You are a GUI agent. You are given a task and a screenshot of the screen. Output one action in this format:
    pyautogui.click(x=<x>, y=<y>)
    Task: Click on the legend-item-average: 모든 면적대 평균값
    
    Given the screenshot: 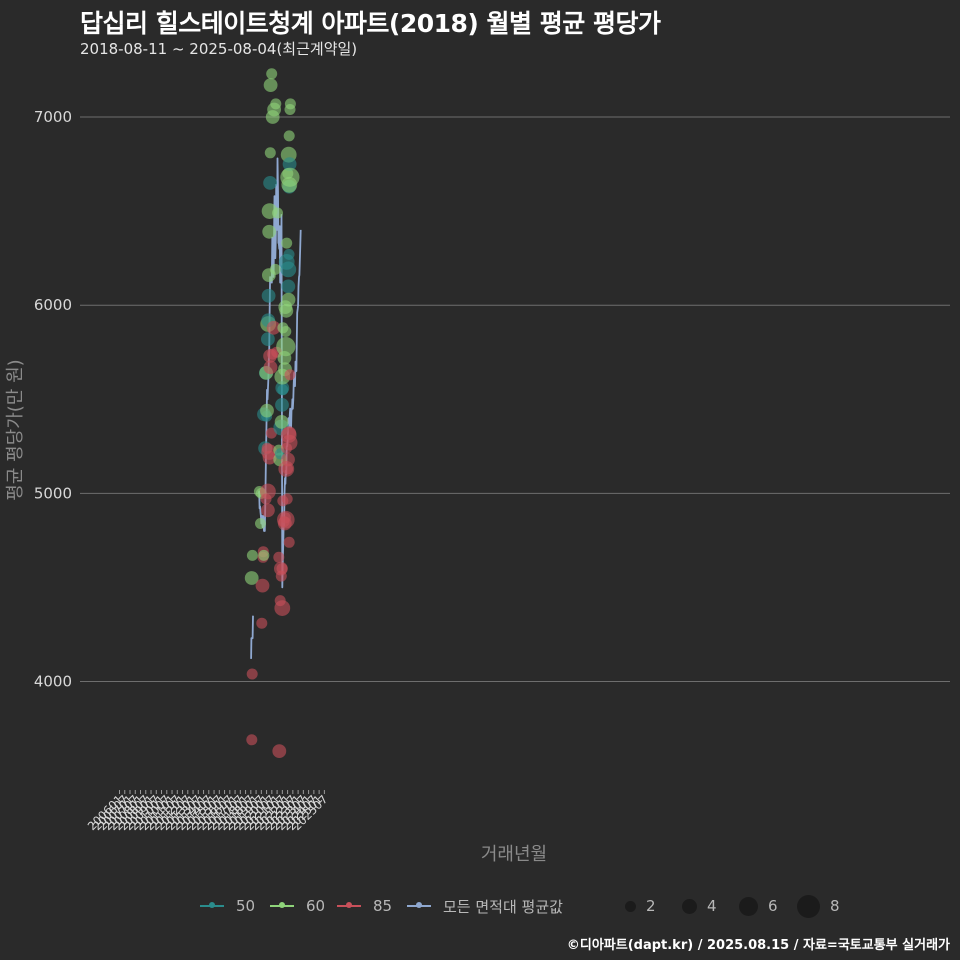 What is the action you would take?
    pyautogui.click(x=485, y=906)
    